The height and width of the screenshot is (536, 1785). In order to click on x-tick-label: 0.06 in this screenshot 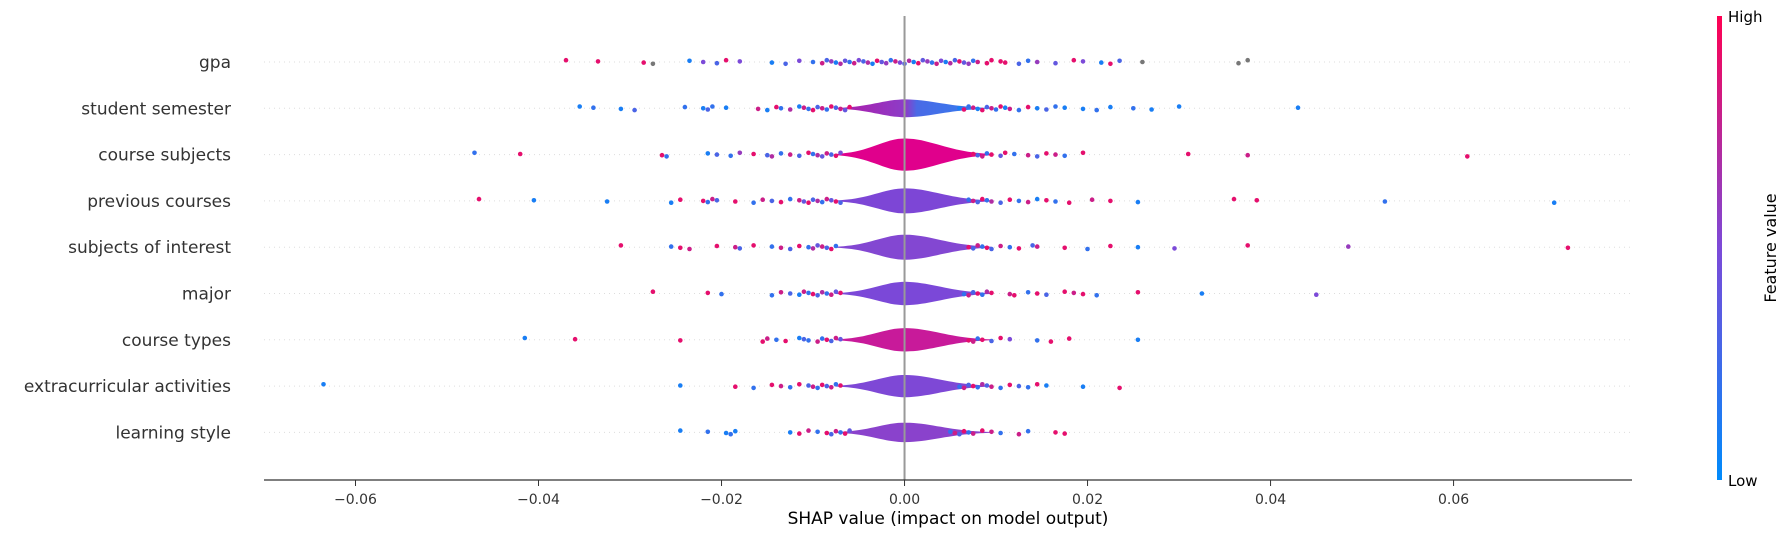, I will do `click(1453, 500)`.